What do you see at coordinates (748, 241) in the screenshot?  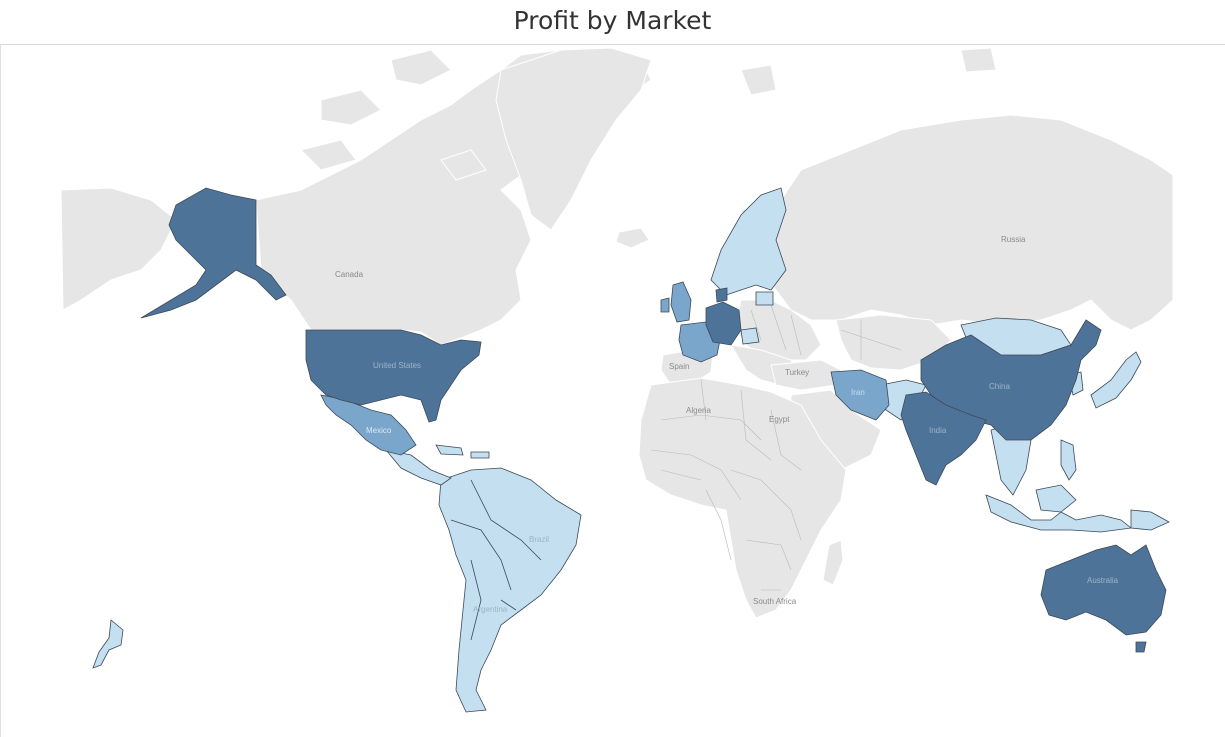 I see `nordics` at bounding box center [748, 241].